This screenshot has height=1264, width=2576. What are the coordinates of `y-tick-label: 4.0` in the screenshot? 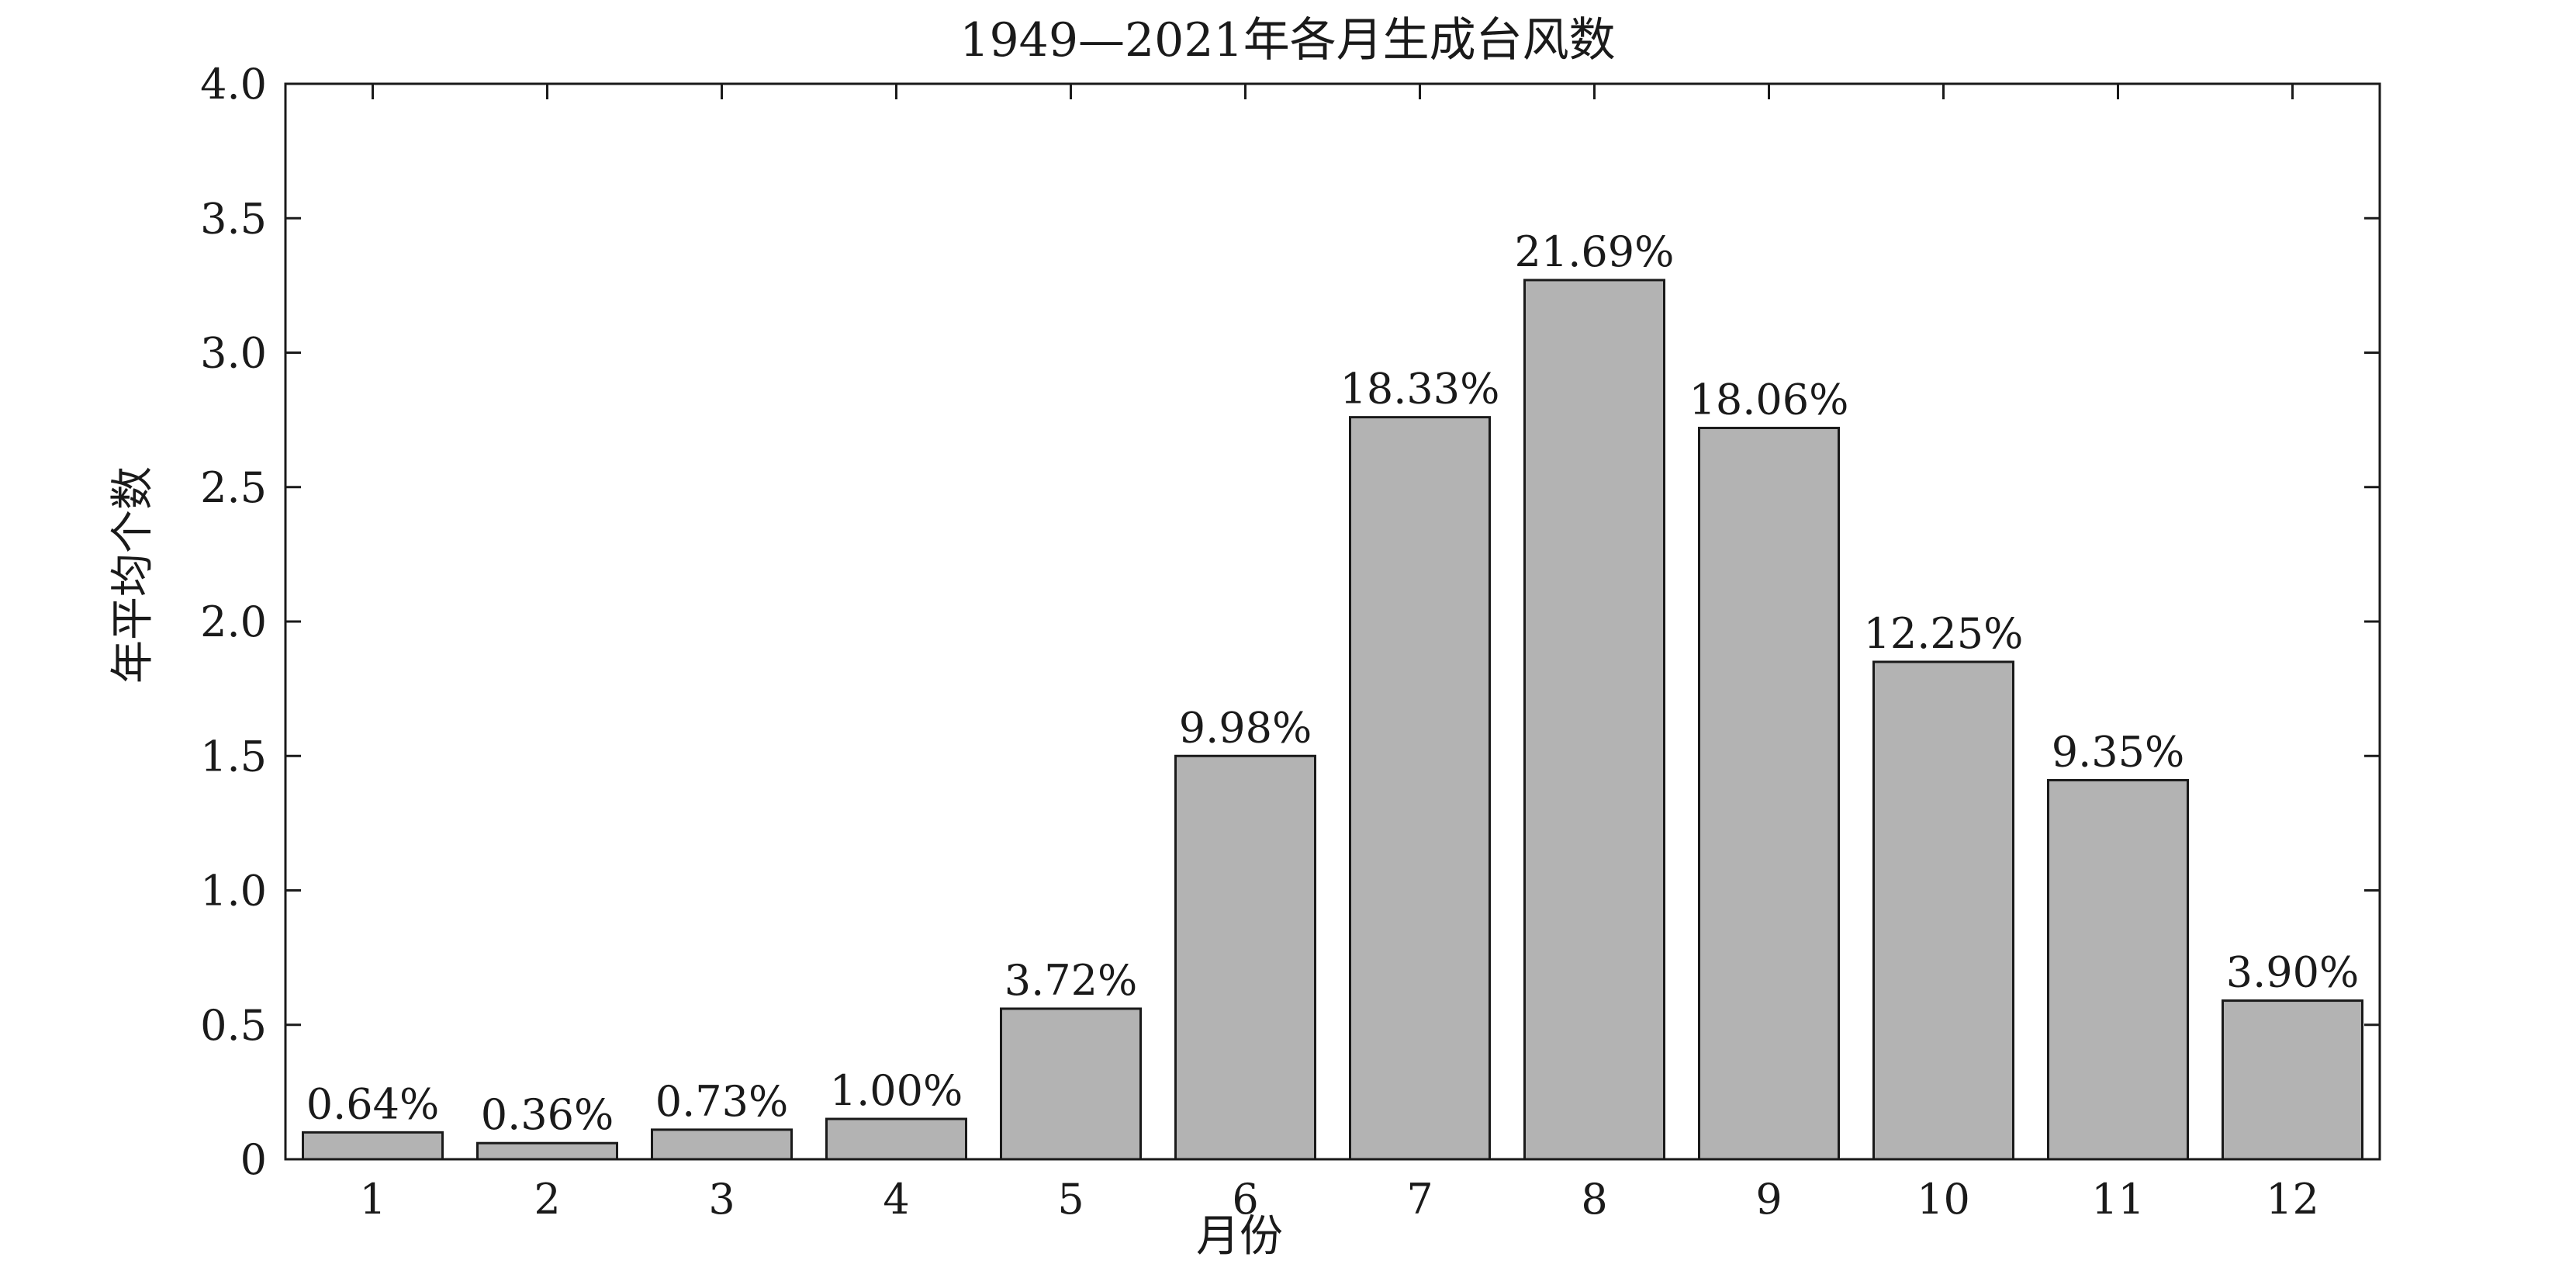 It's located at (233, 85).